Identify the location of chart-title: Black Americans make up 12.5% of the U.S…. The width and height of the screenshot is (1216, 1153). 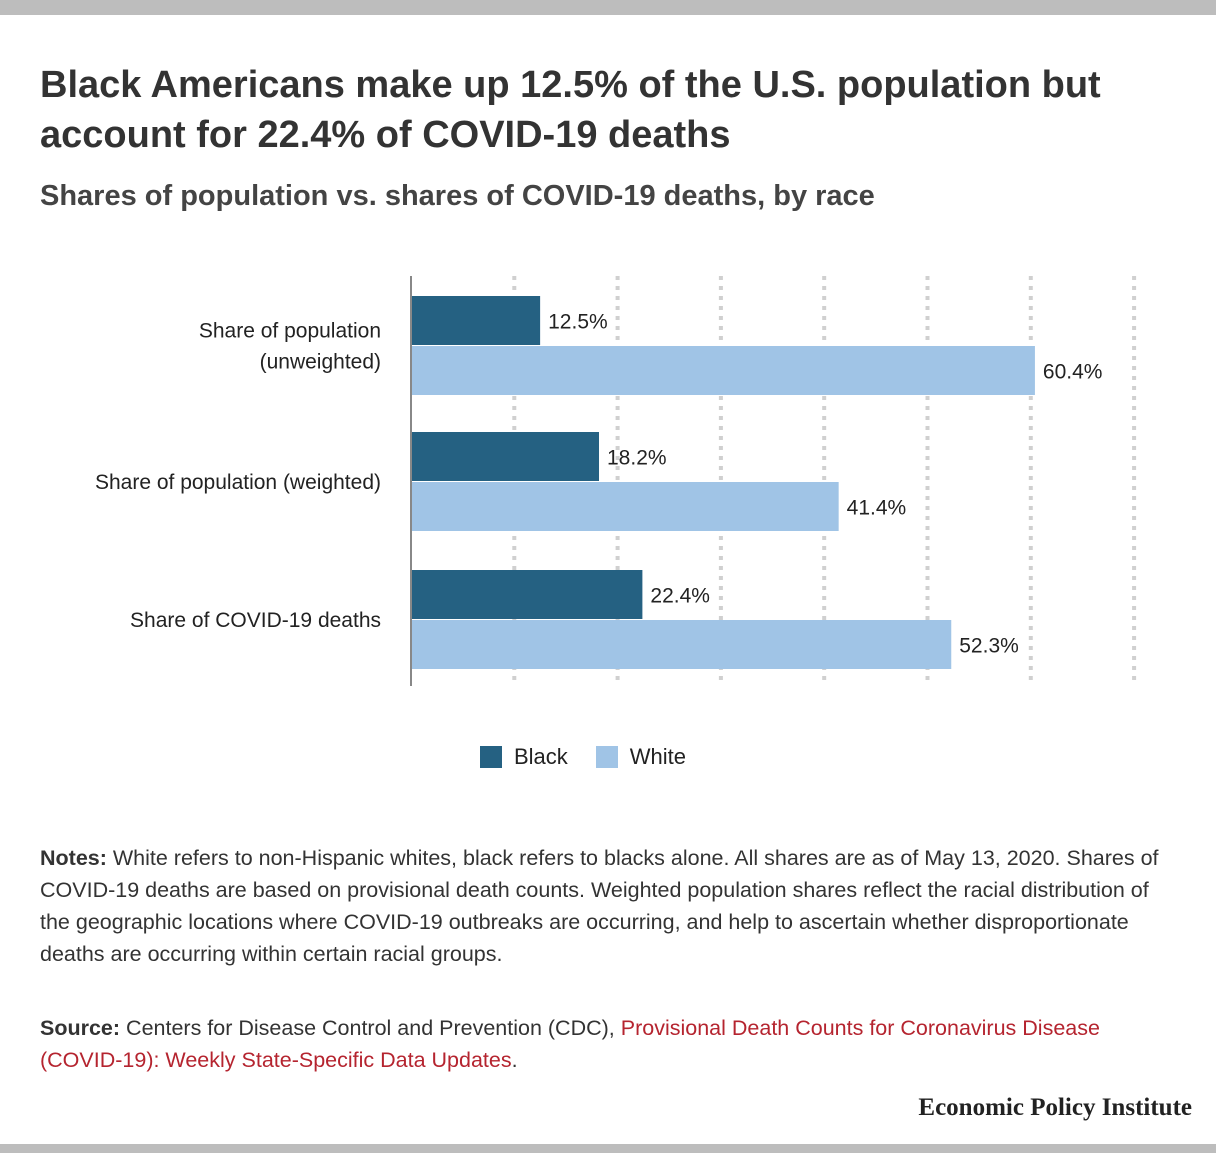
(570, 110).